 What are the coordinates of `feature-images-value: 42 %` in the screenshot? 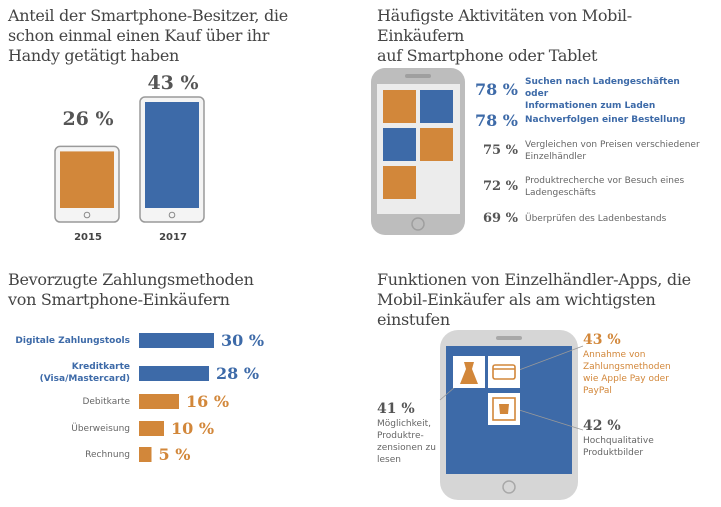 It's located at (602, 426).